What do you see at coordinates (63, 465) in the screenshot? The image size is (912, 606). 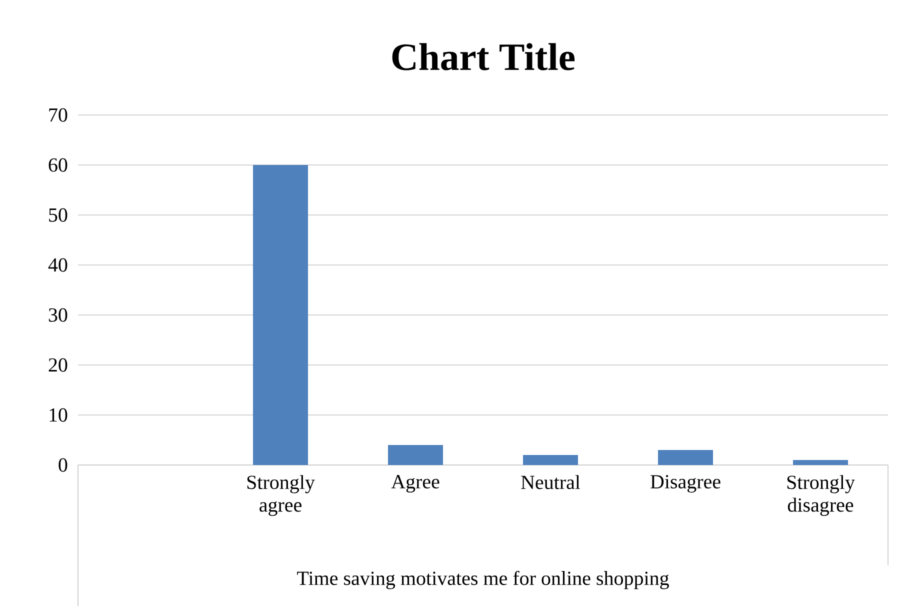 I see `y-tick-label: 0` at bounding box center [63, 465].